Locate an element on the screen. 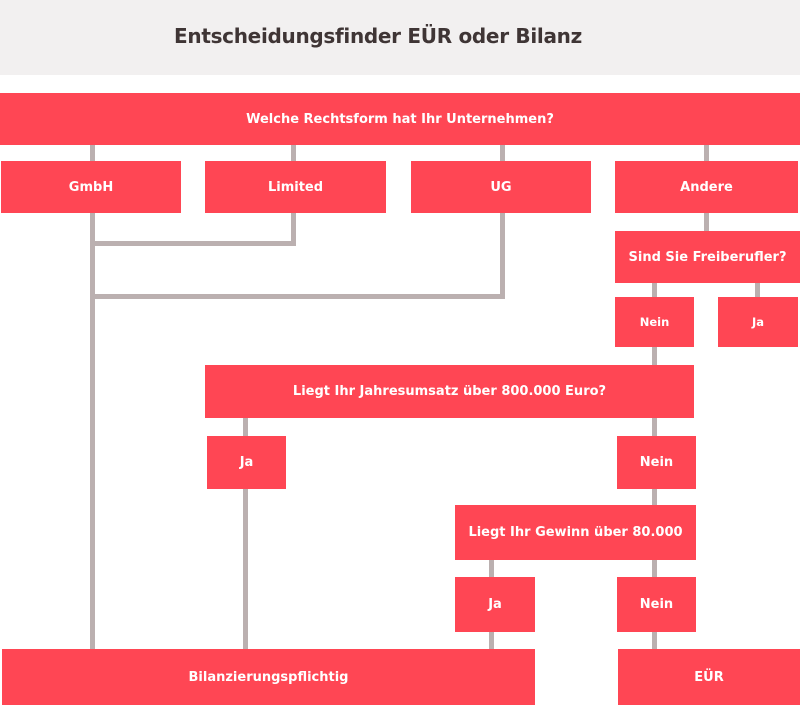 The image size is (800, 705). freiberufler-ja: Ja is located at coordinates (758, 322).